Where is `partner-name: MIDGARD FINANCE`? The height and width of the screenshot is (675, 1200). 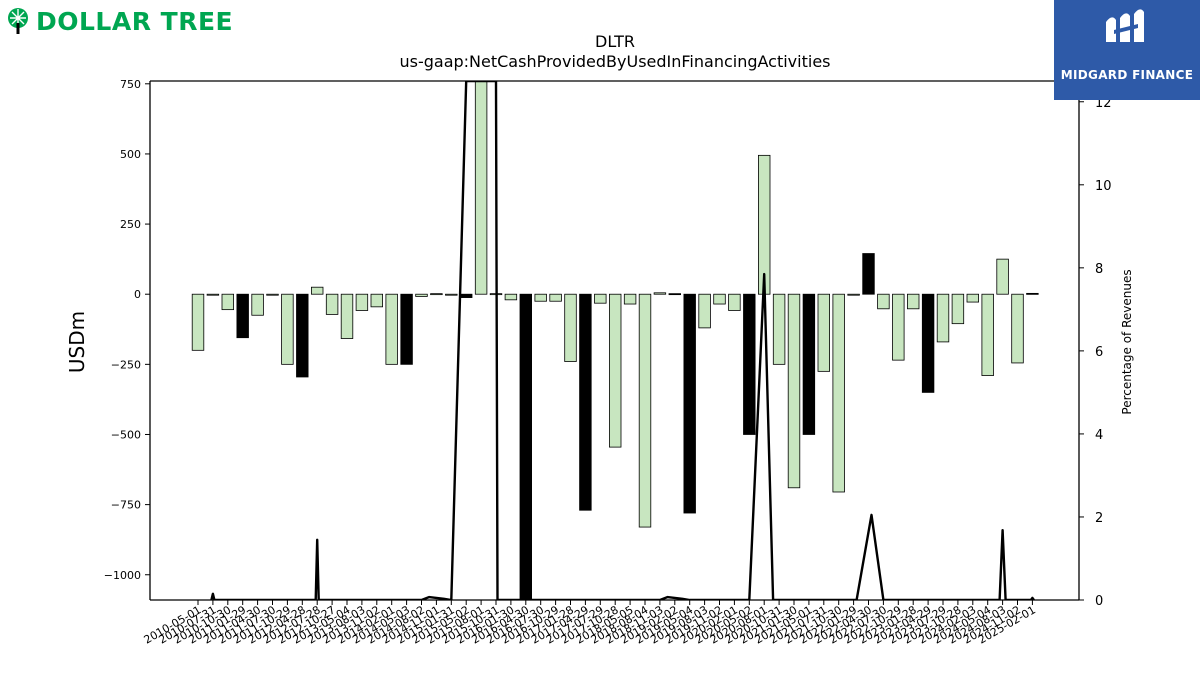
partner-name: MIDGARD FINANCE is located at coordinates (1127, 75).